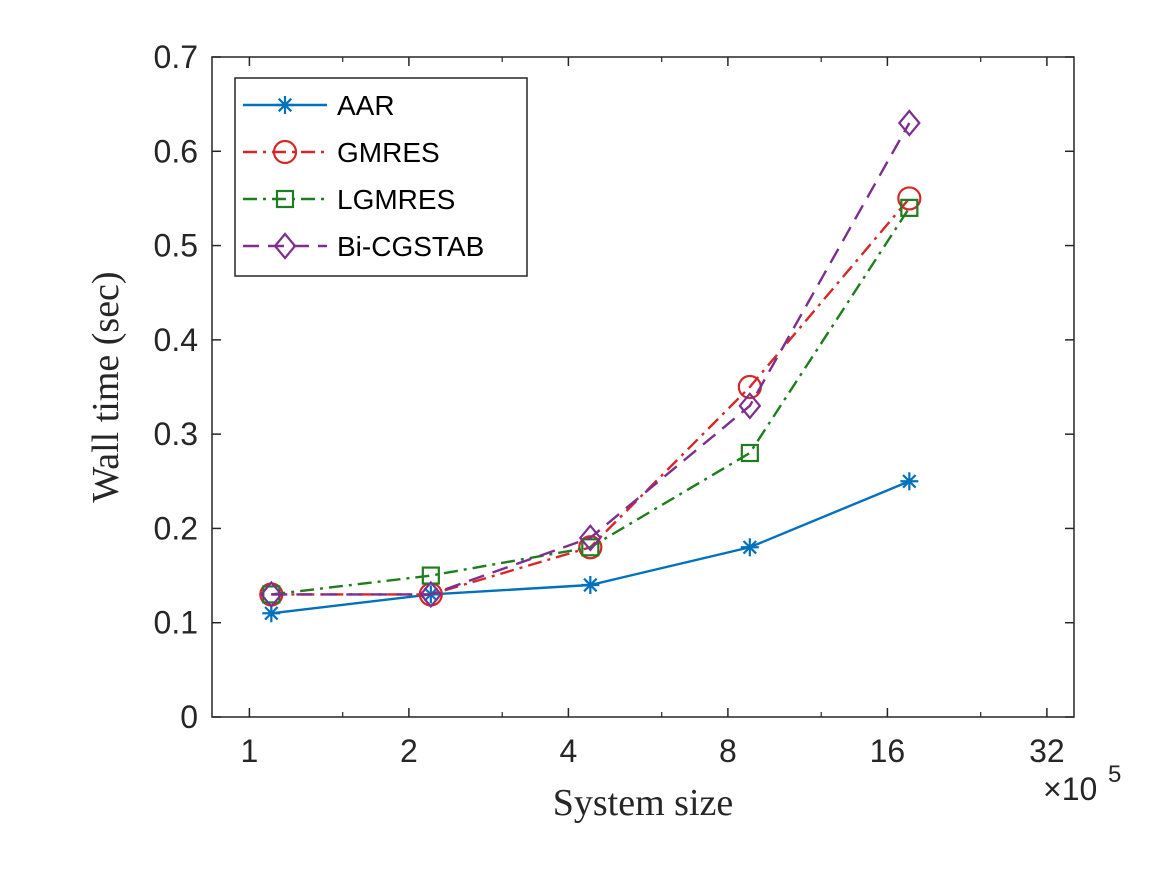 The height and width of the screenshot is (875, 1167). I want to click on y-tick-label: 0.2, so click(176, 528).